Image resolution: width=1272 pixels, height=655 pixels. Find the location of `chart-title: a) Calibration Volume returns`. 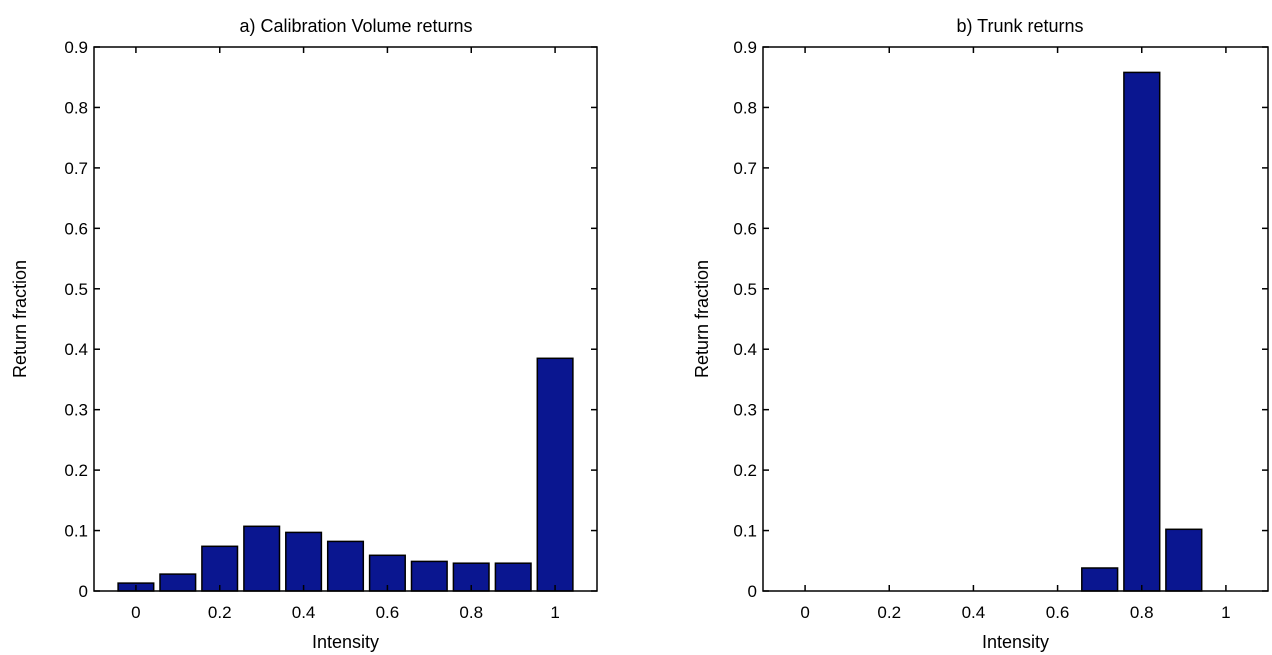

chart-title: a) Calibration Volume returns is located at coordinates (355, 26).